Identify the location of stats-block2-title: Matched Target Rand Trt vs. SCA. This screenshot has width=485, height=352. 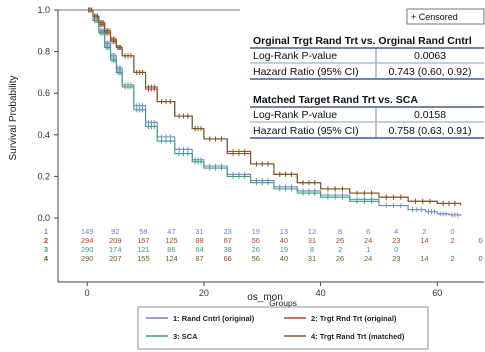
(335, 100).